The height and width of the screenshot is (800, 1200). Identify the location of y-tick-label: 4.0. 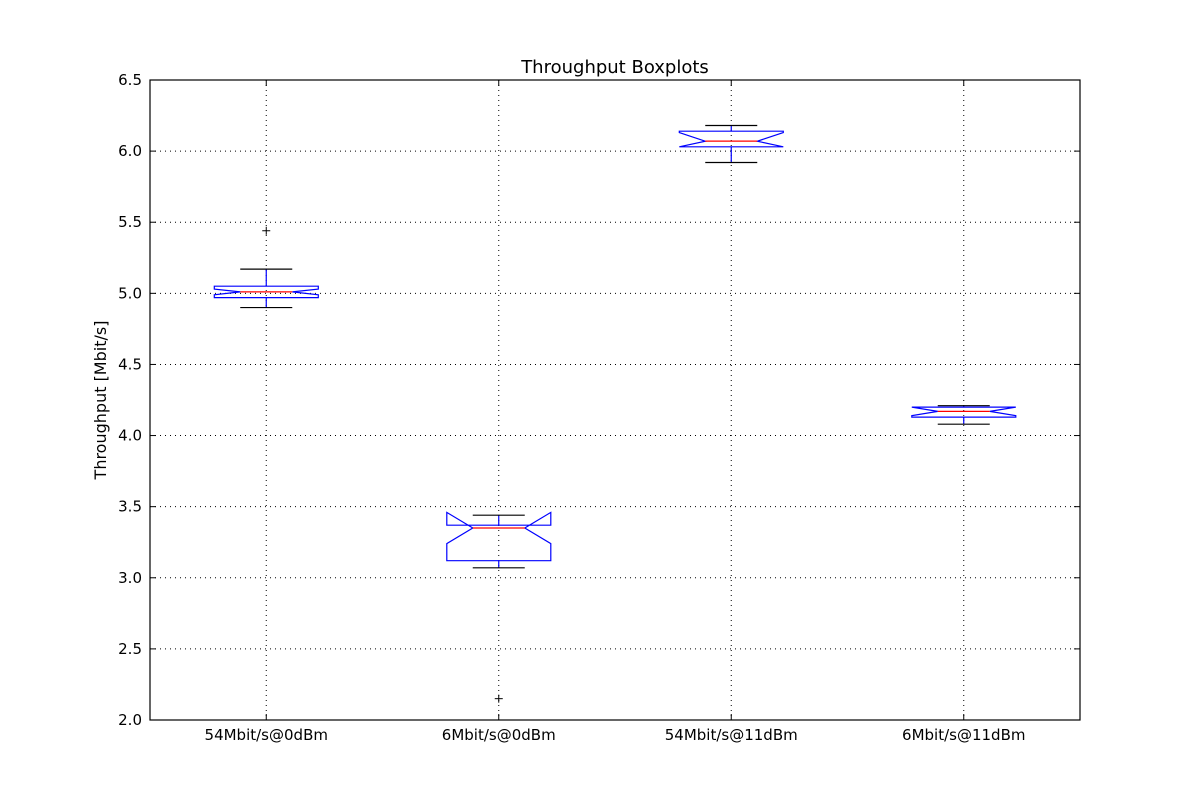
(130, 436).